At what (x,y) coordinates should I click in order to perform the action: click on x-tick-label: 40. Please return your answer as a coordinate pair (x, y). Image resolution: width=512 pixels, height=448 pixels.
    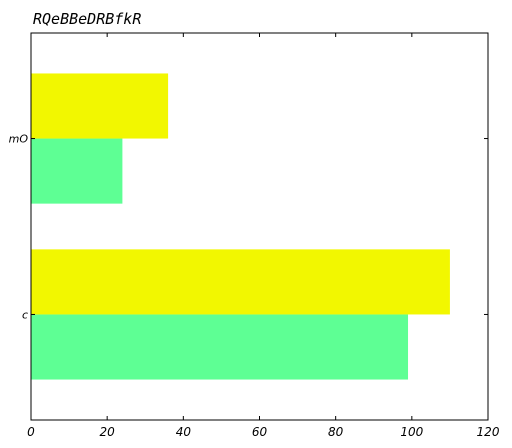
    Looking at the image, I should click on (184, 432).